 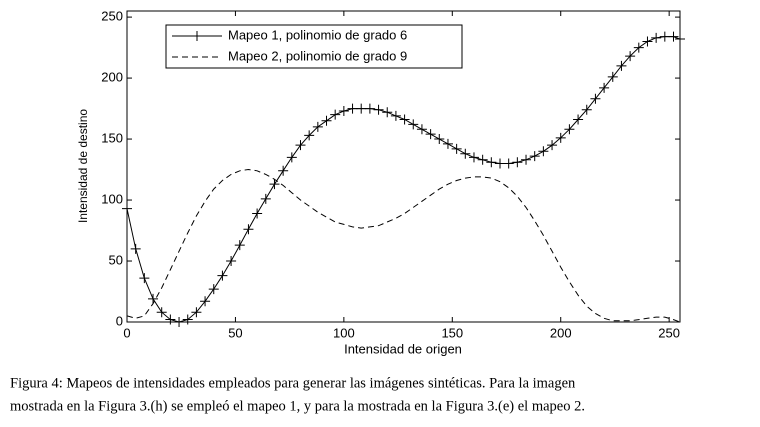 What do you see at coordinates (112, 198) in the screenshot?
I see `y-tick-label: 100` at bounding box center [112, 198].